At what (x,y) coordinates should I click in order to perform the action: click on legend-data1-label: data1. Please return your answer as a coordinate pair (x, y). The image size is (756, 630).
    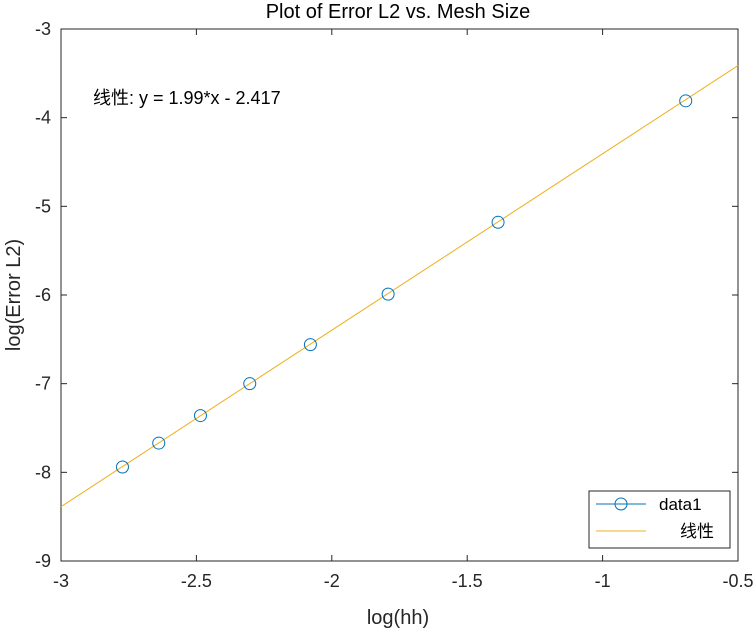
    Looking at the image, I should click on (680, 504).